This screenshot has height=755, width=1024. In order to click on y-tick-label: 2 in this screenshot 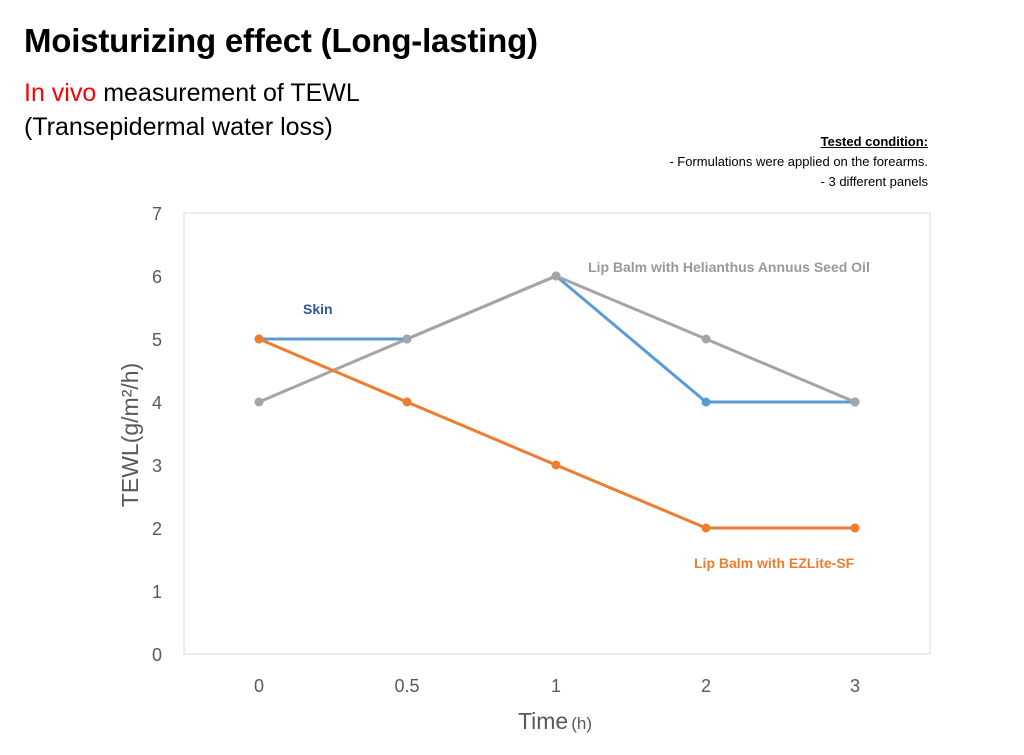, I will do `click(157, 529)`.